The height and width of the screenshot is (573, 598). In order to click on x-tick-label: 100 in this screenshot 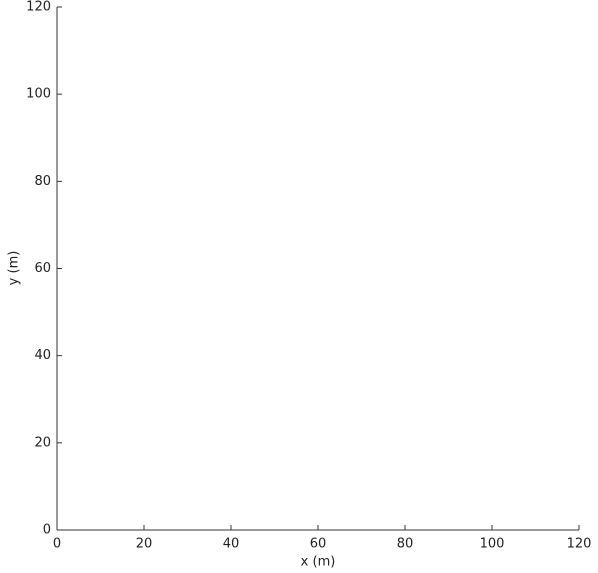, I will do `click(492, 544)`.